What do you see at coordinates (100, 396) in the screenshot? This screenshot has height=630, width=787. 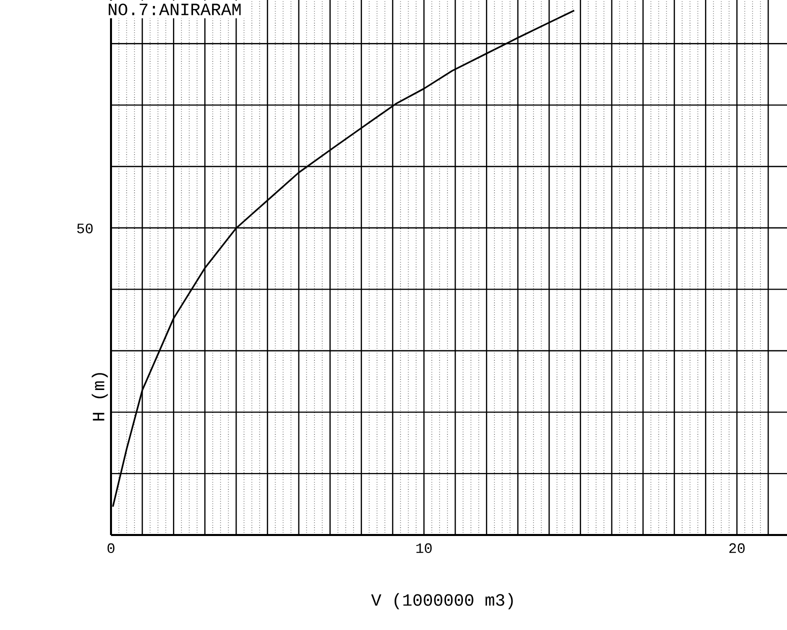 I see `y-axis-title: H (m)` at bounding box center [100, 396].